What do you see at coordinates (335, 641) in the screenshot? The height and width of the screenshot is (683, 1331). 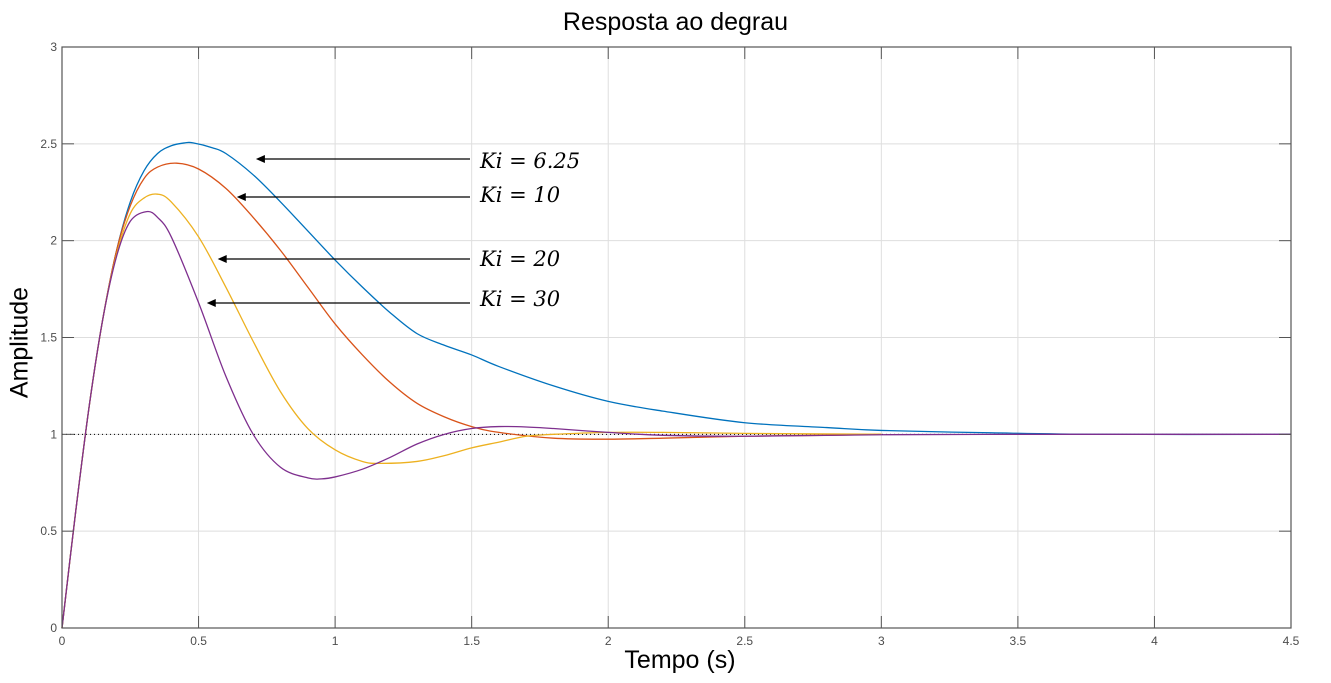 I see `x-tick-label: 1` at bounding box center [335, 641].